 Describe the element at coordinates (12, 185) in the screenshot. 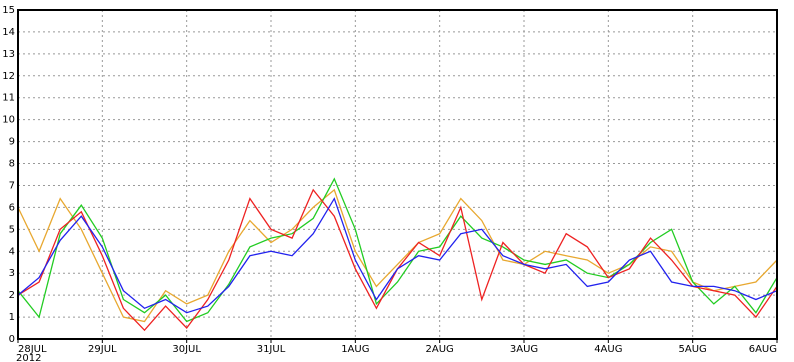

I see `y-tick-label: 7` at that location.